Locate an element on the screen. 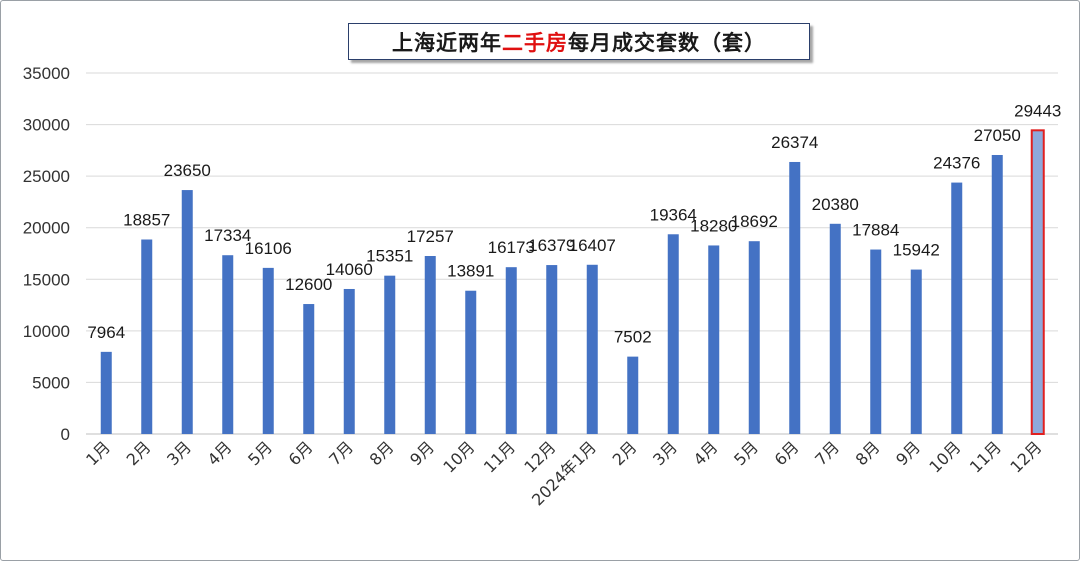 This screenshot has width=1080, height=561. y-tick-label: 15000 is located at coordinates (46, 279).